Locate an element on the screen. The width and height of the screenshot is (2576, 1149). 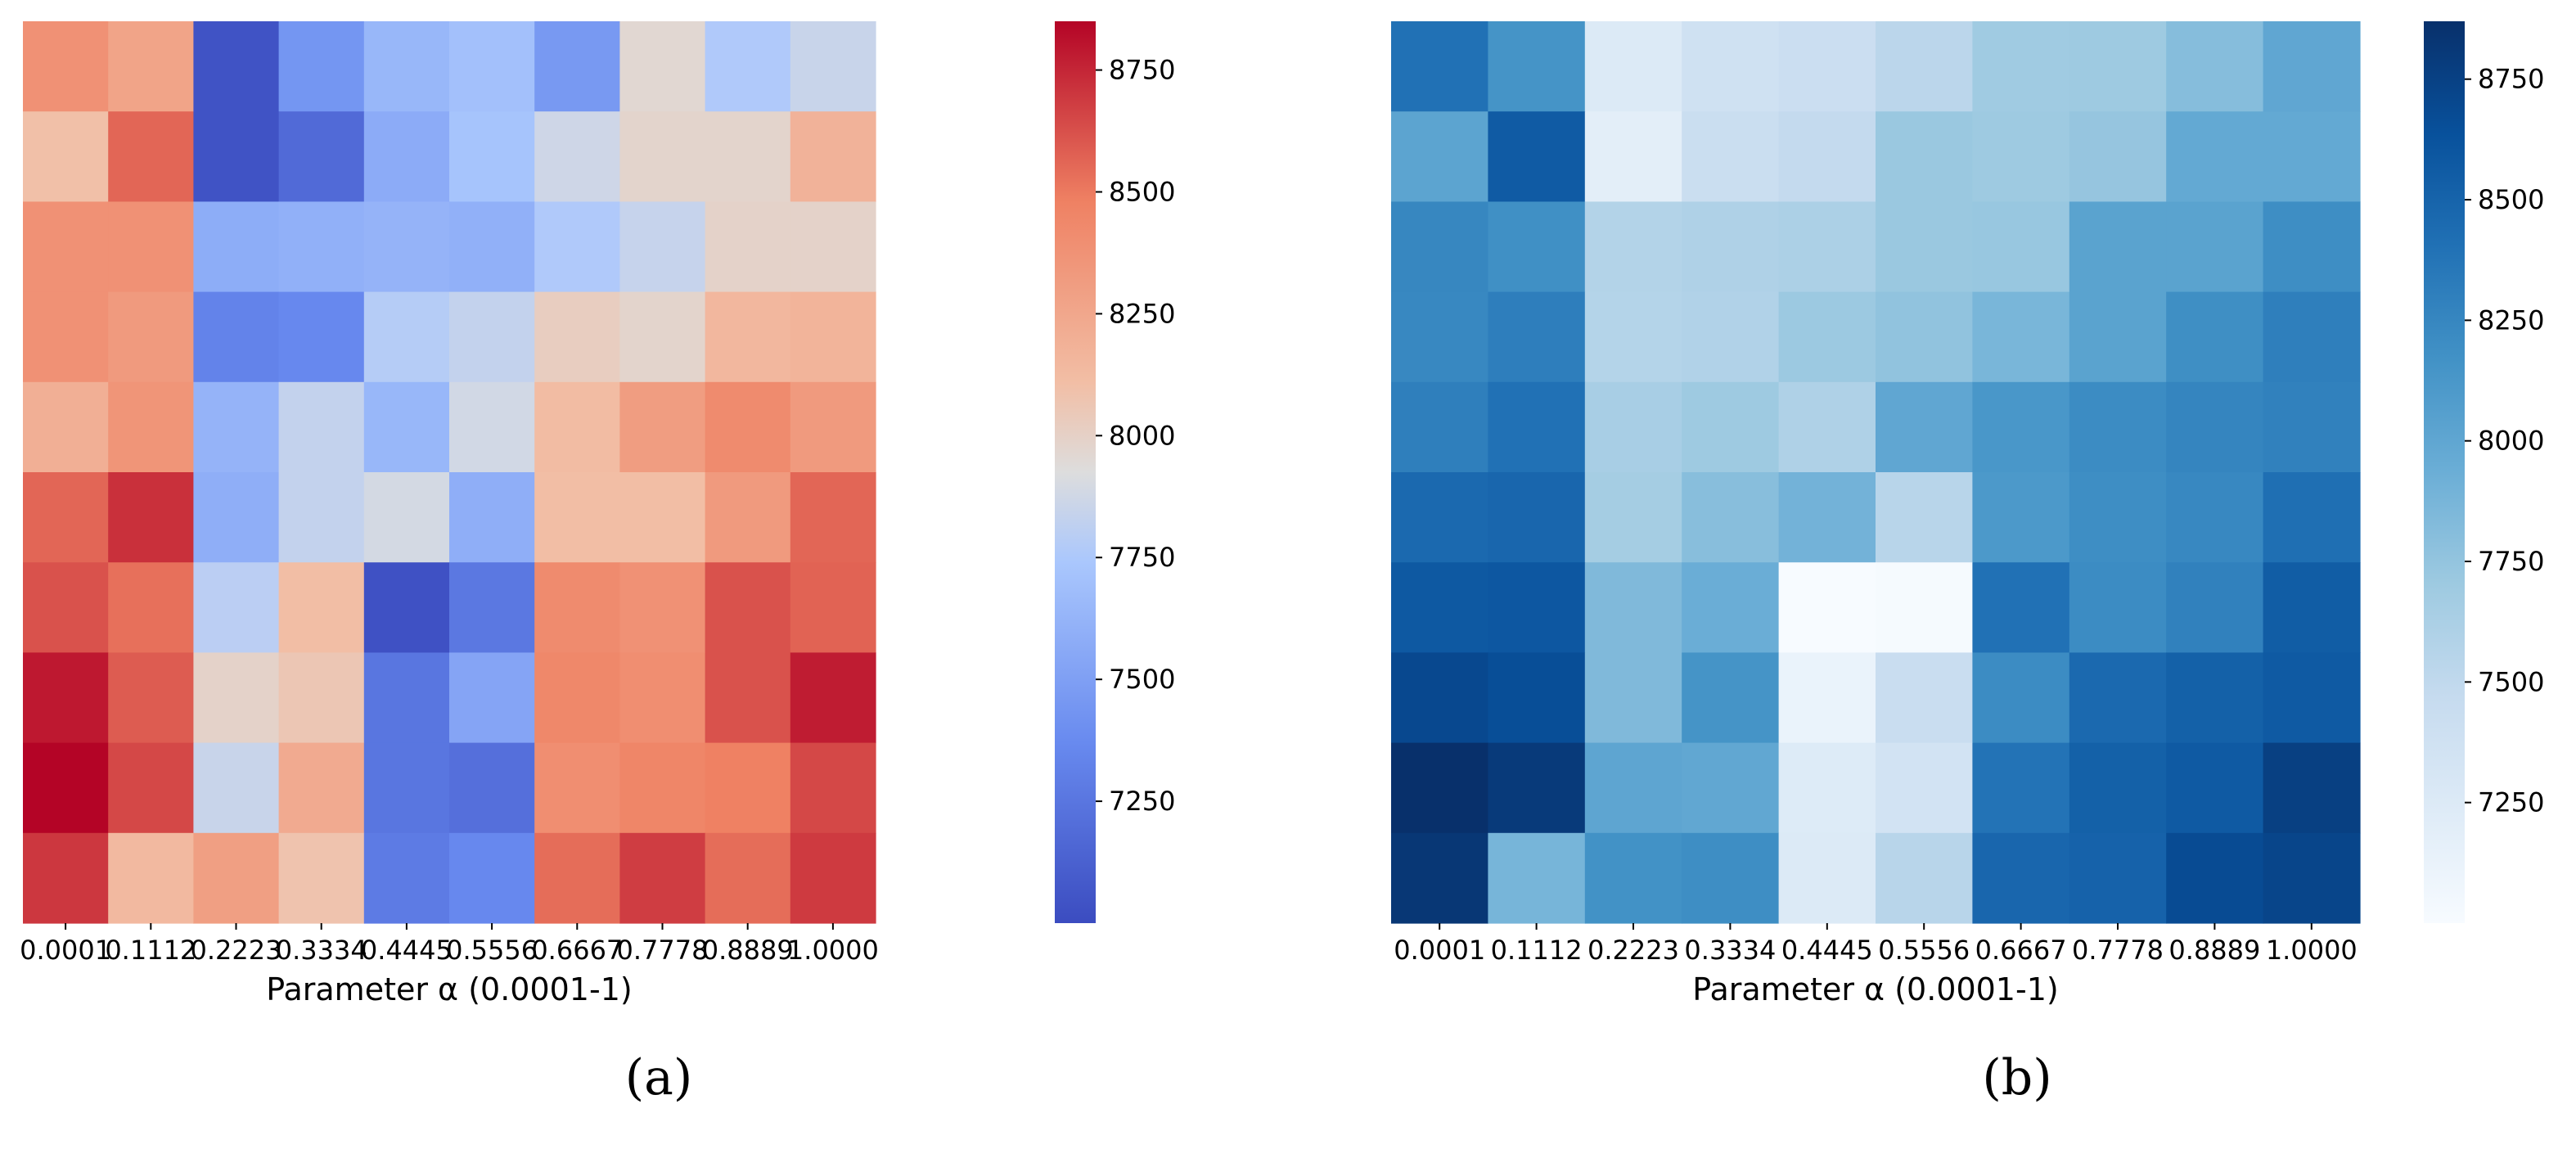
heatmap-cell-r2-c9: 8200 is located at coordinates (2312, 247).